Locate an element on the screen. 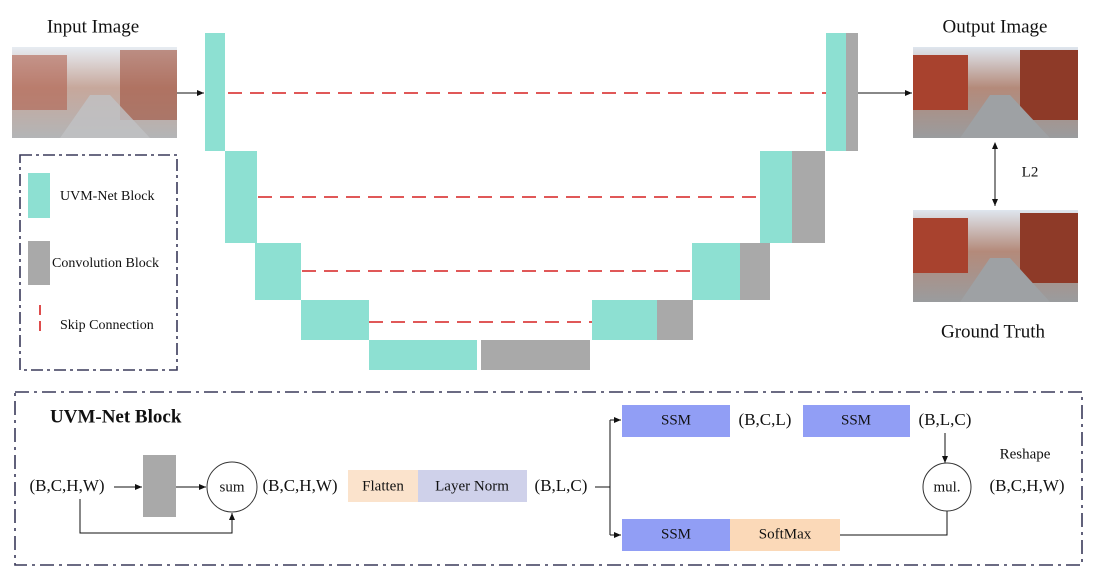 The height and width of the screenshot is (580, 1095). tensor-shape: (B,C,L) is located at coordinates (765, 419).